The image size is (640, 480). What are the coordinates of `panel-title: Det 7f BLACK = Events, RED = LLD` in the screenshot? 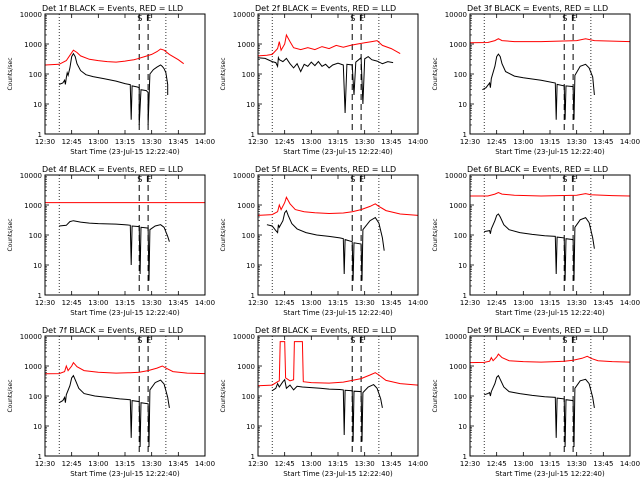 It's located at (112, 330).